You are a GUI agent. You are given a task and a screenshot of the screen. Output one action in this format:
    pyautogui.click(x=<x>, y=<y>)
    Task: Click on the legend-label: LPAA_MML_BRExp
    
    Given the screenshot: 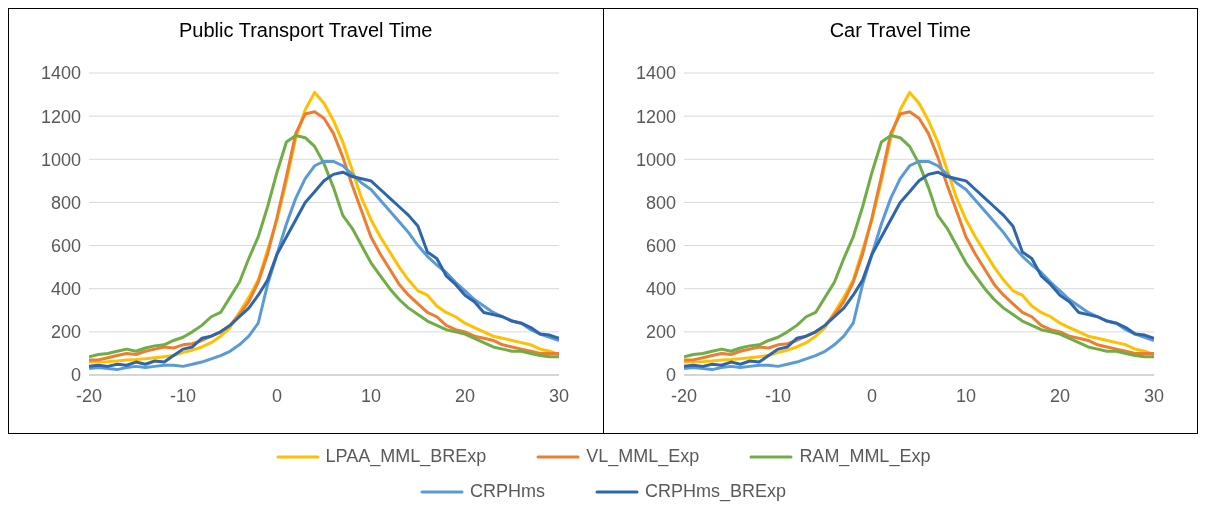 What is the action you would take?
    pyautogui.click(x=406, y=456)
    